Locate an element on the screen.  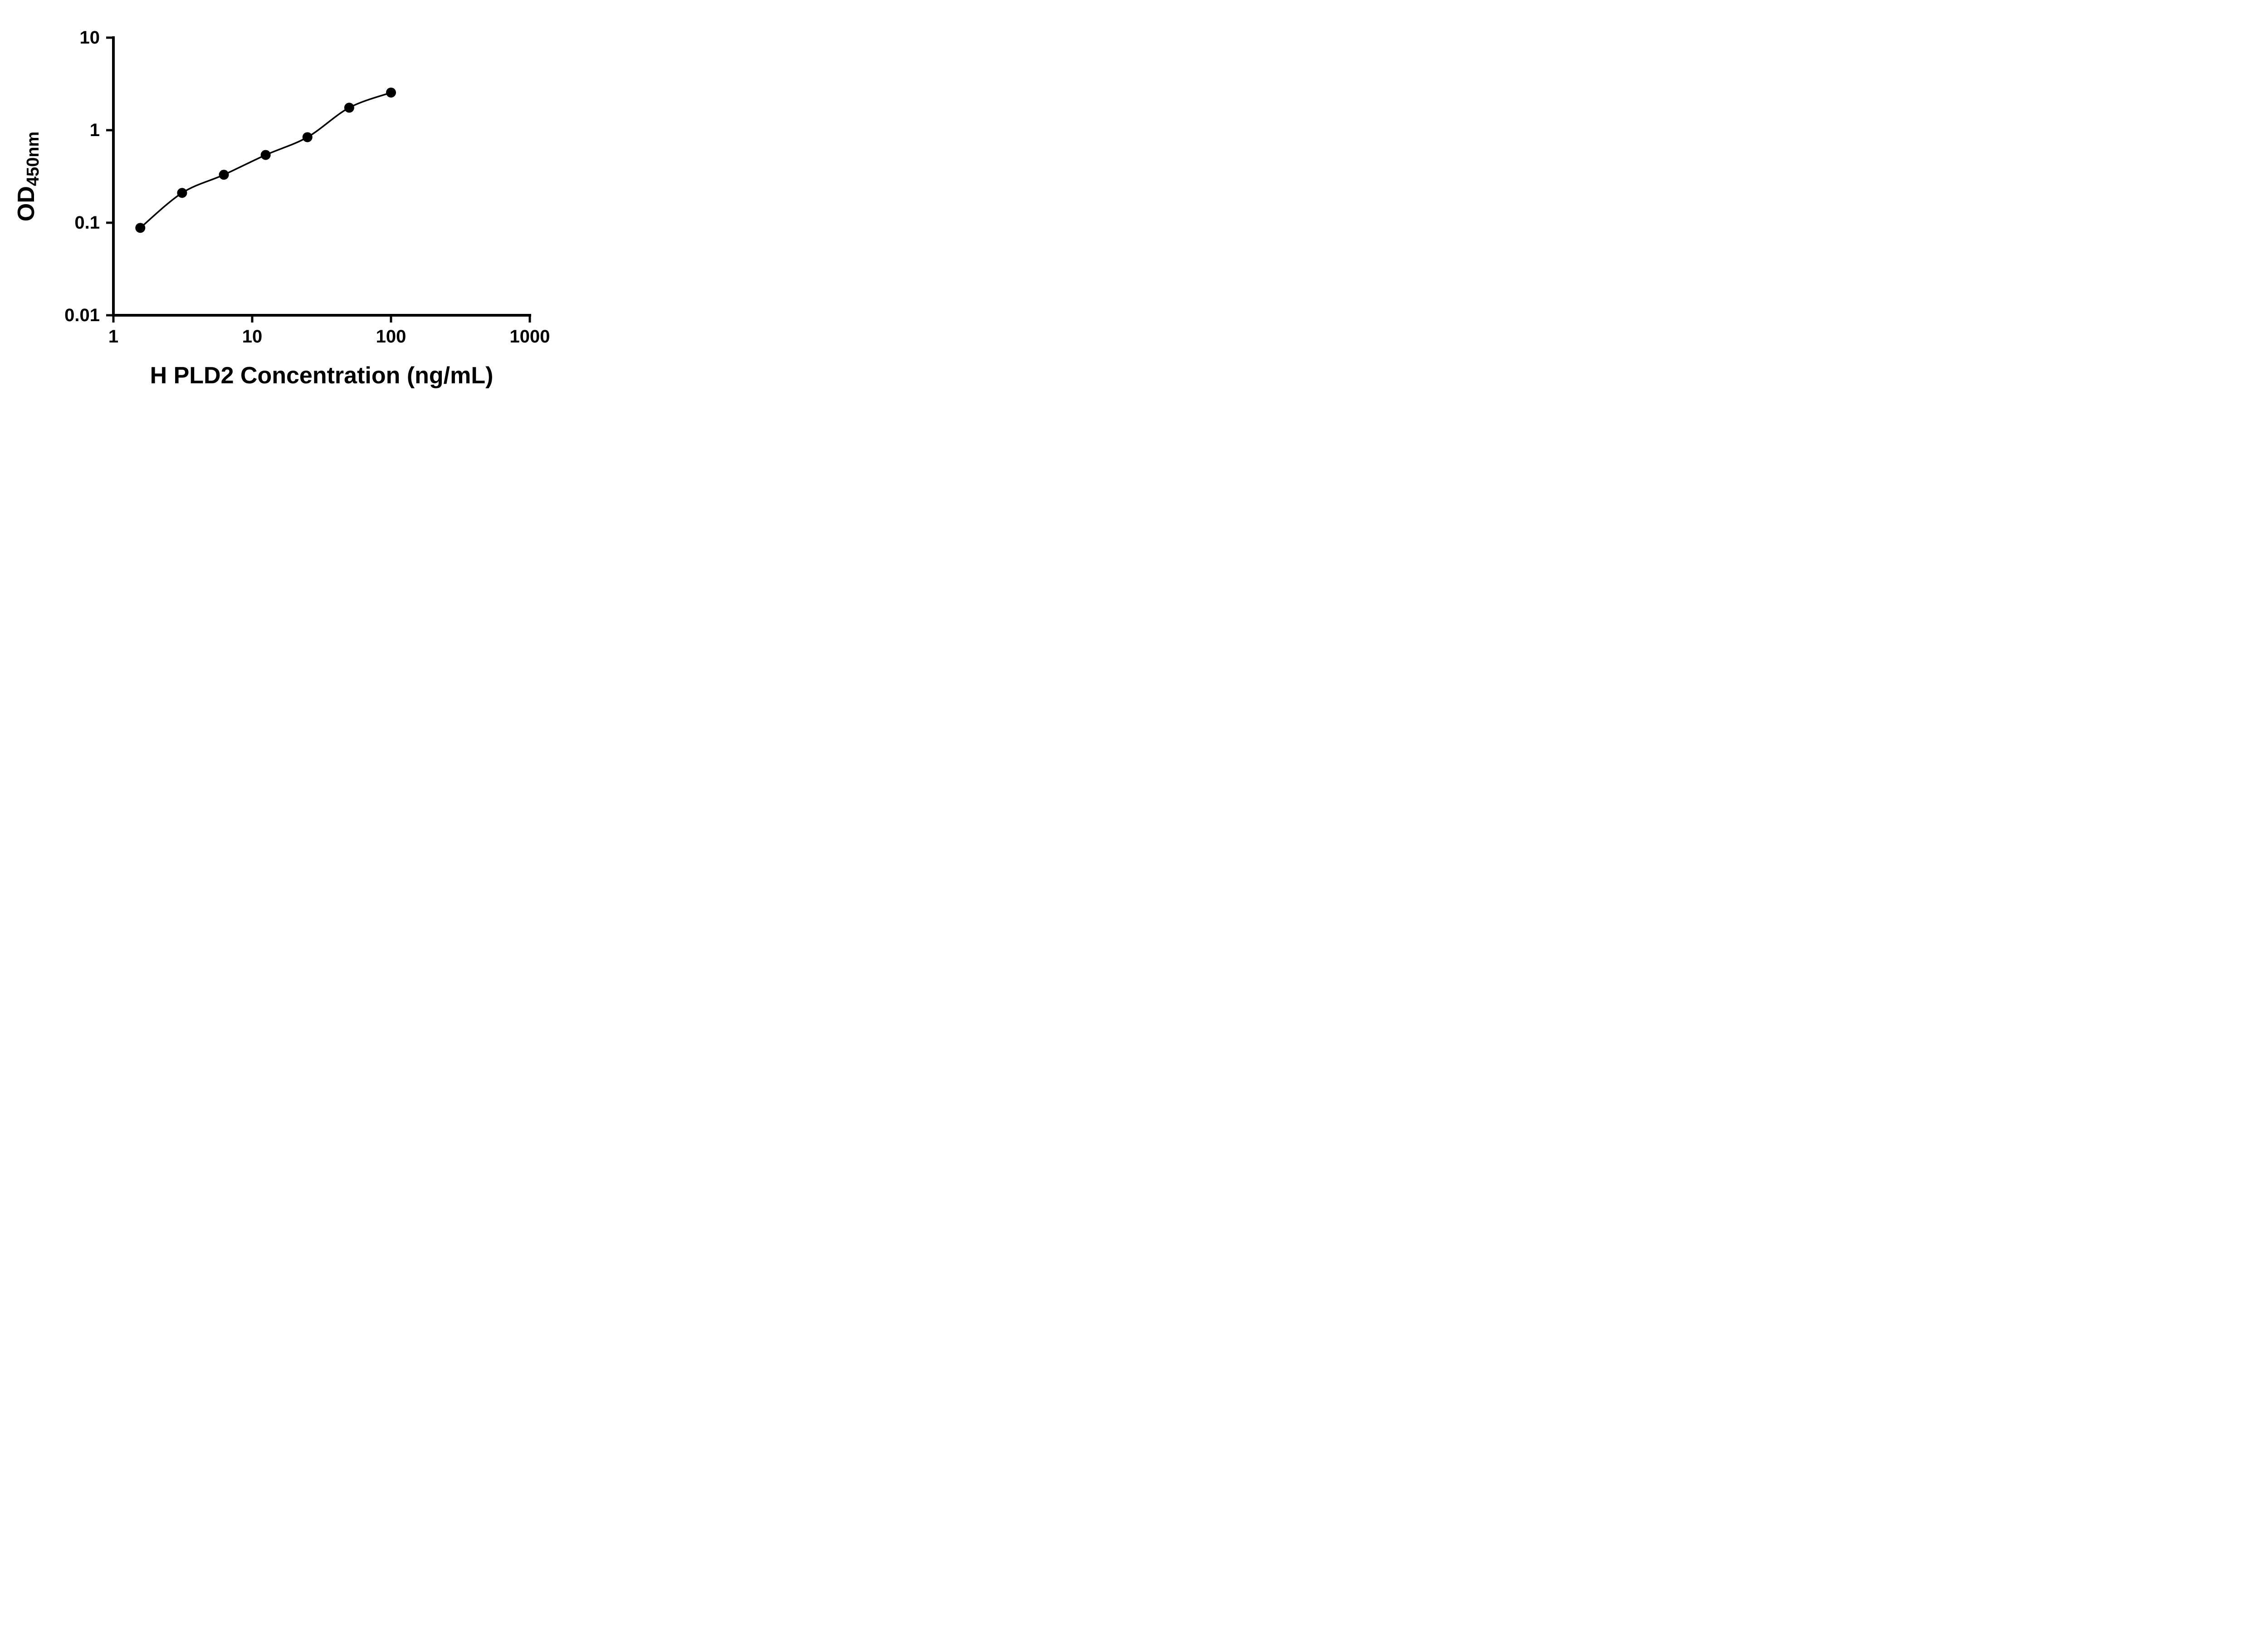
y-axis-title-main: OD is located at coordinates (26, 203).